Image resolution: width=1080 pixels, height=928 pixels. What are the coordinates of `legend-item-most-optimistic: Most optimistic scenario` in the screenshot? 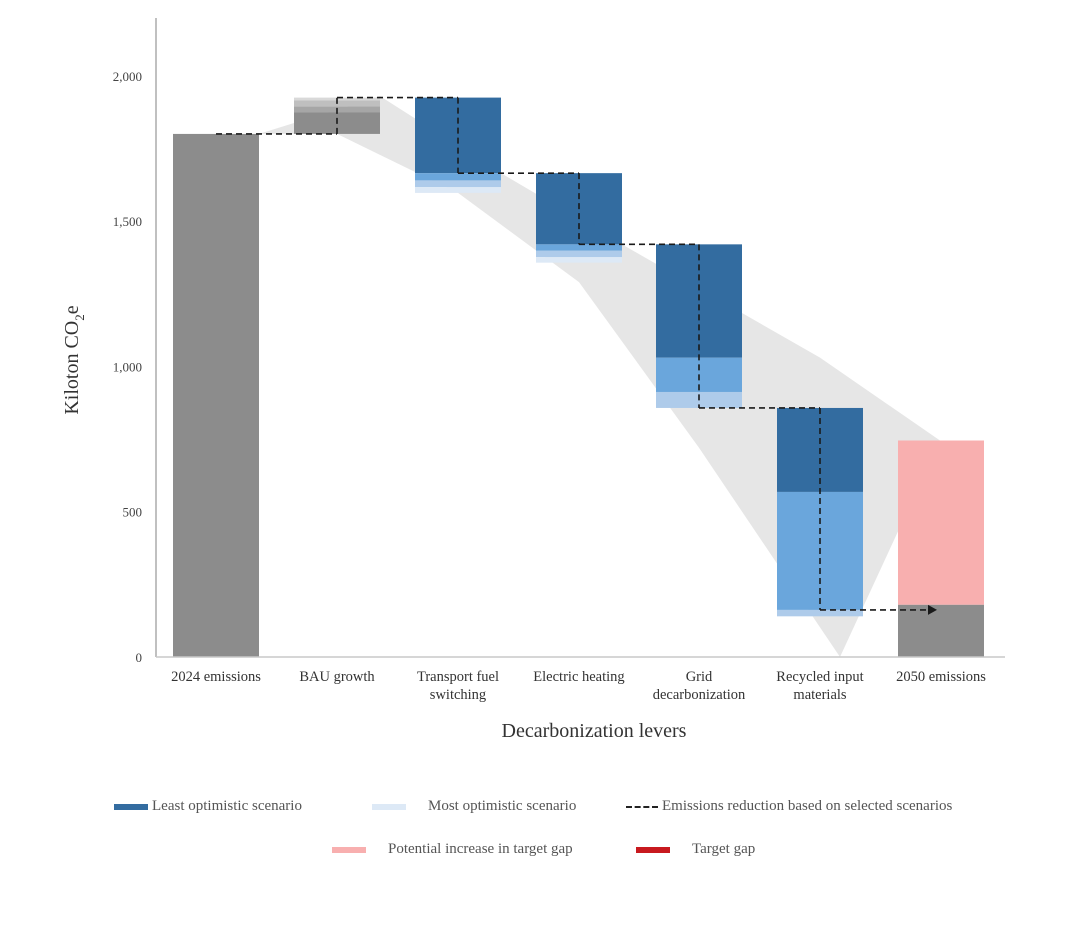 It's located at (474, 806).